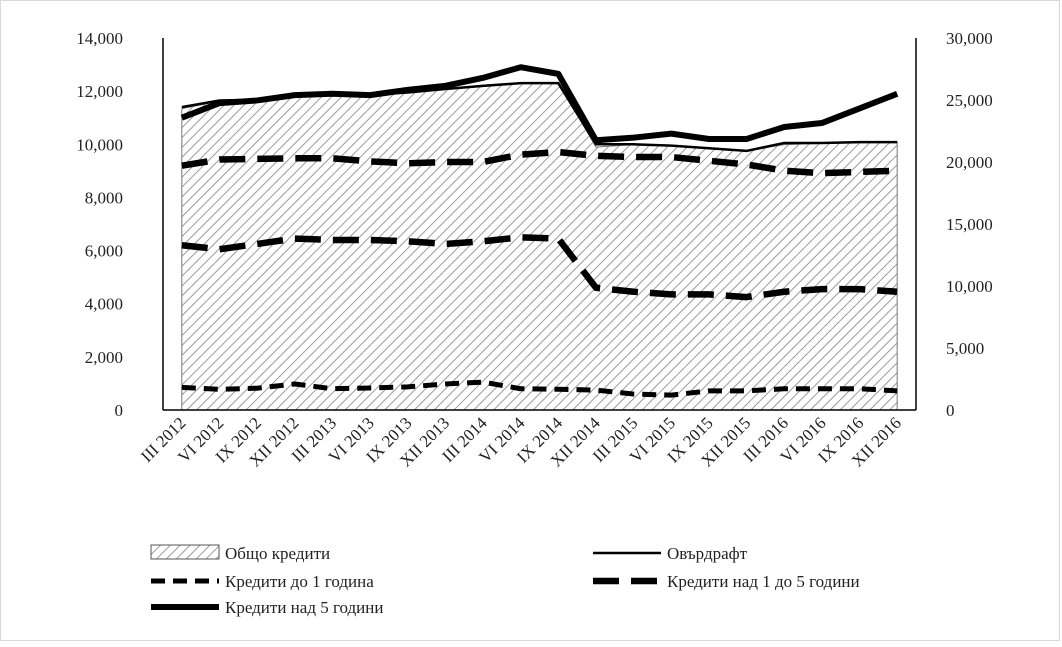 The height and width of the screenshot is (647, 1062). Describe the element at coordinates (969, 100) in the screenshot. I see `y-right-tick-label: 25,000` at that location.